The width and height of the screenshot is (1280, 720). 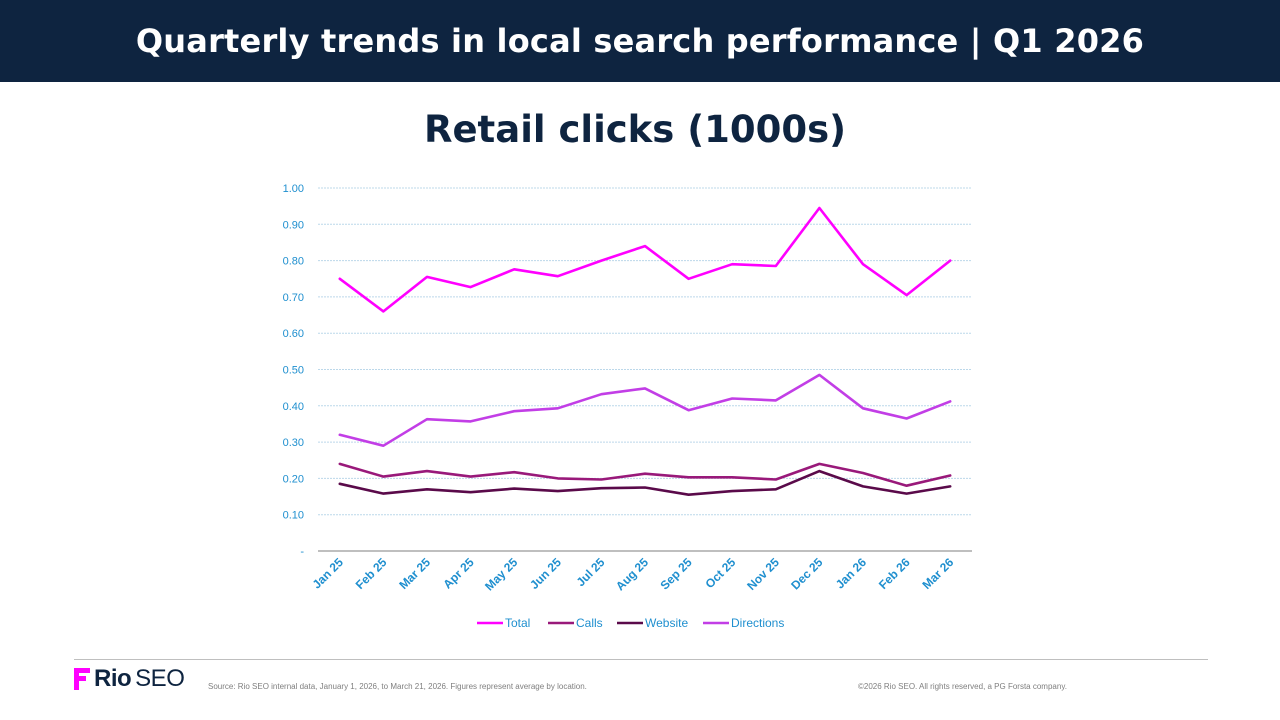 I want to click on x-tick-label: Sep 25, so click(x=675, y=573).